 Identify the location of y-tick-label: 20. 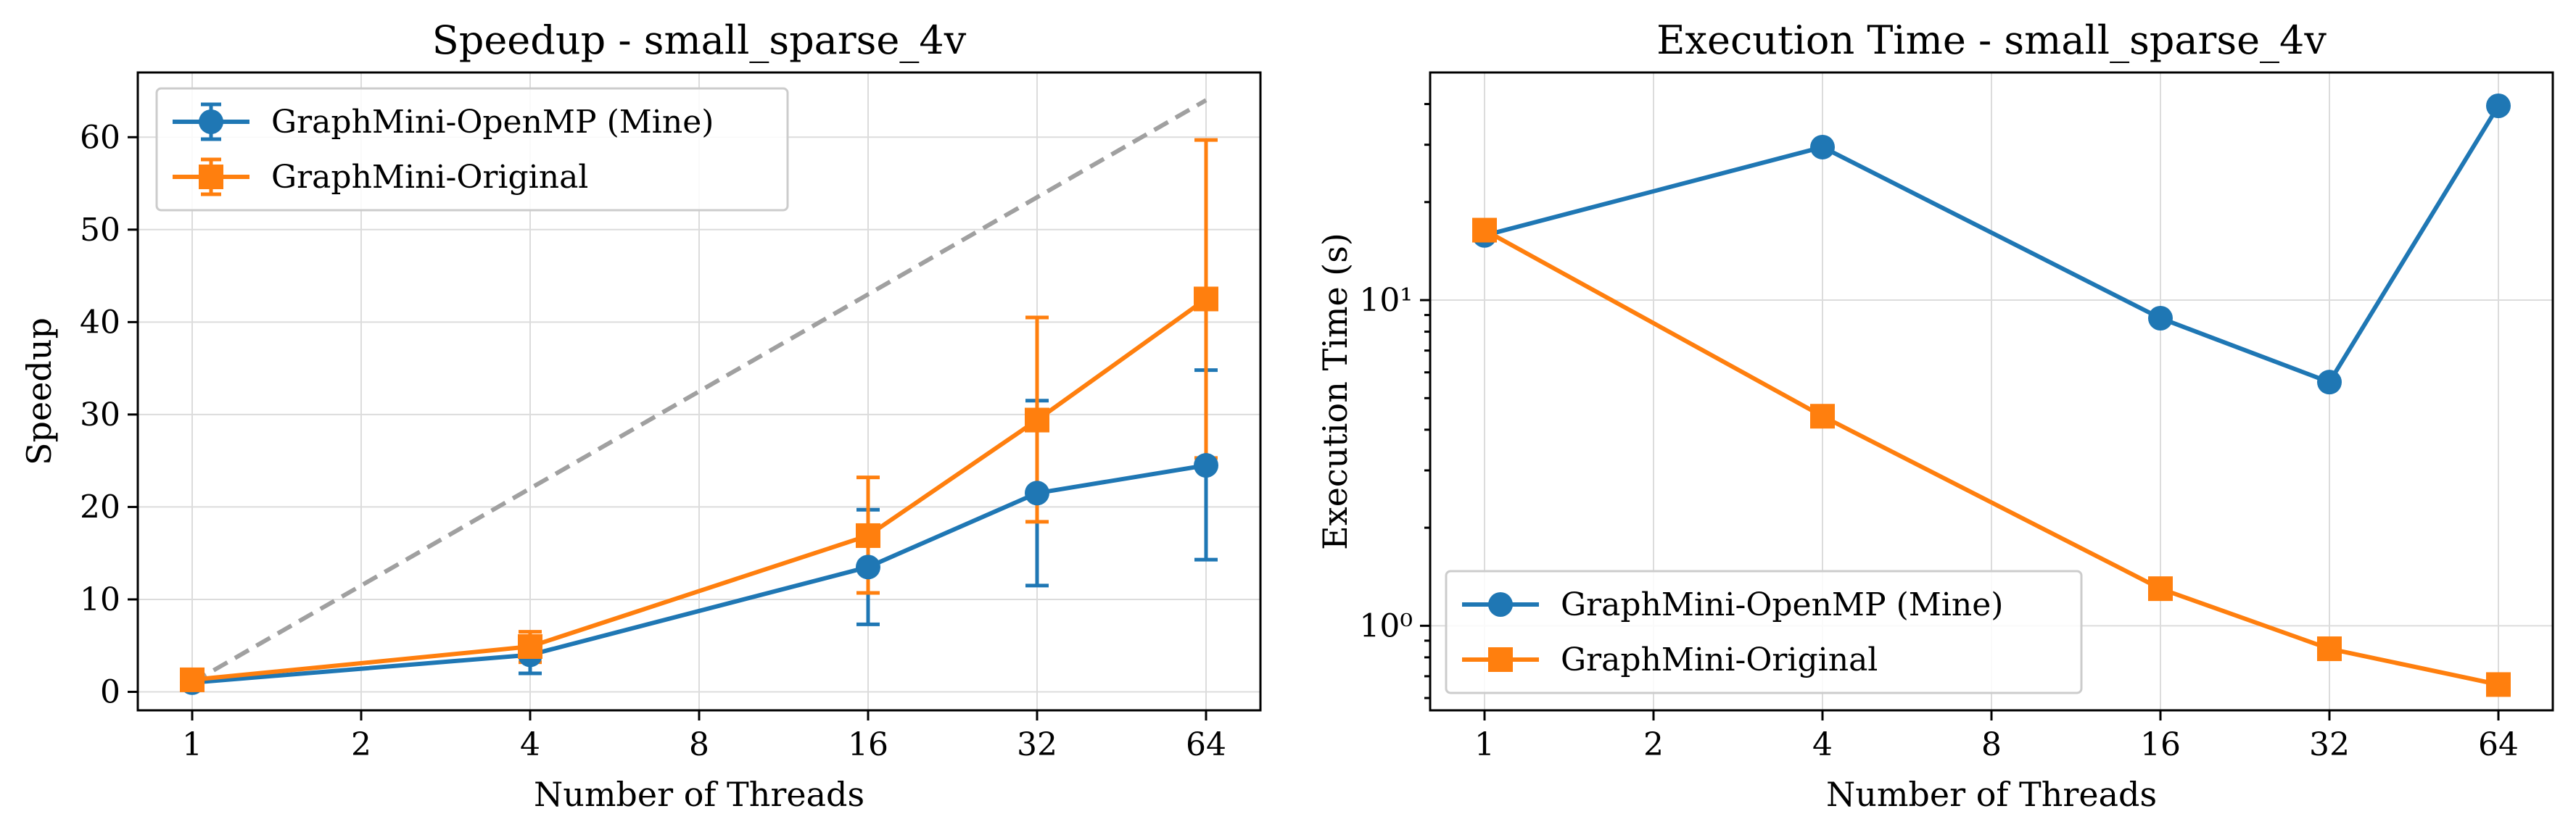
(100, 507).